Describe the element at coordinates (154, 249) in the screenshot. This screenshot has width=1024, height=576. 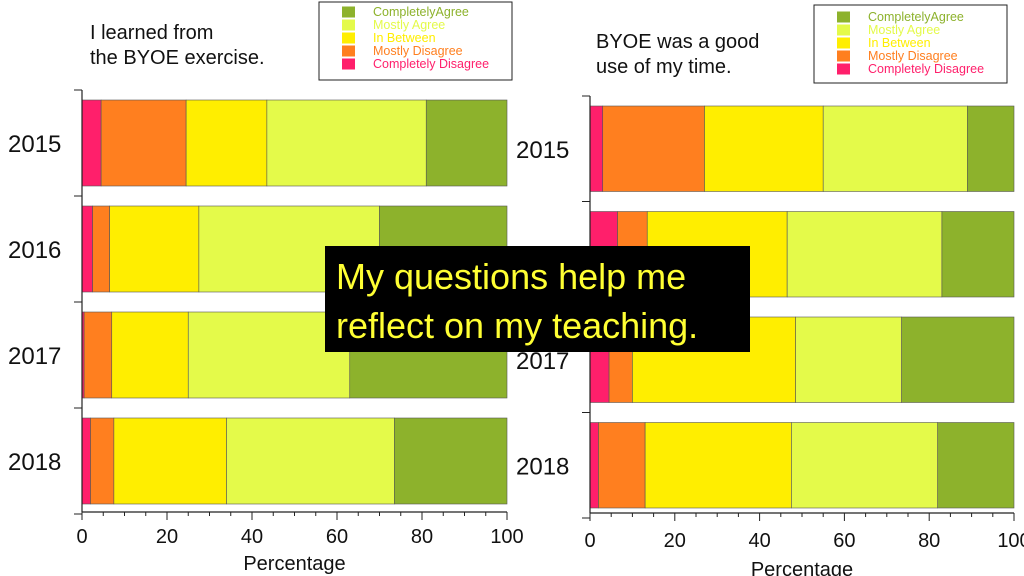
I see `bar-2016-in-between` at that location.